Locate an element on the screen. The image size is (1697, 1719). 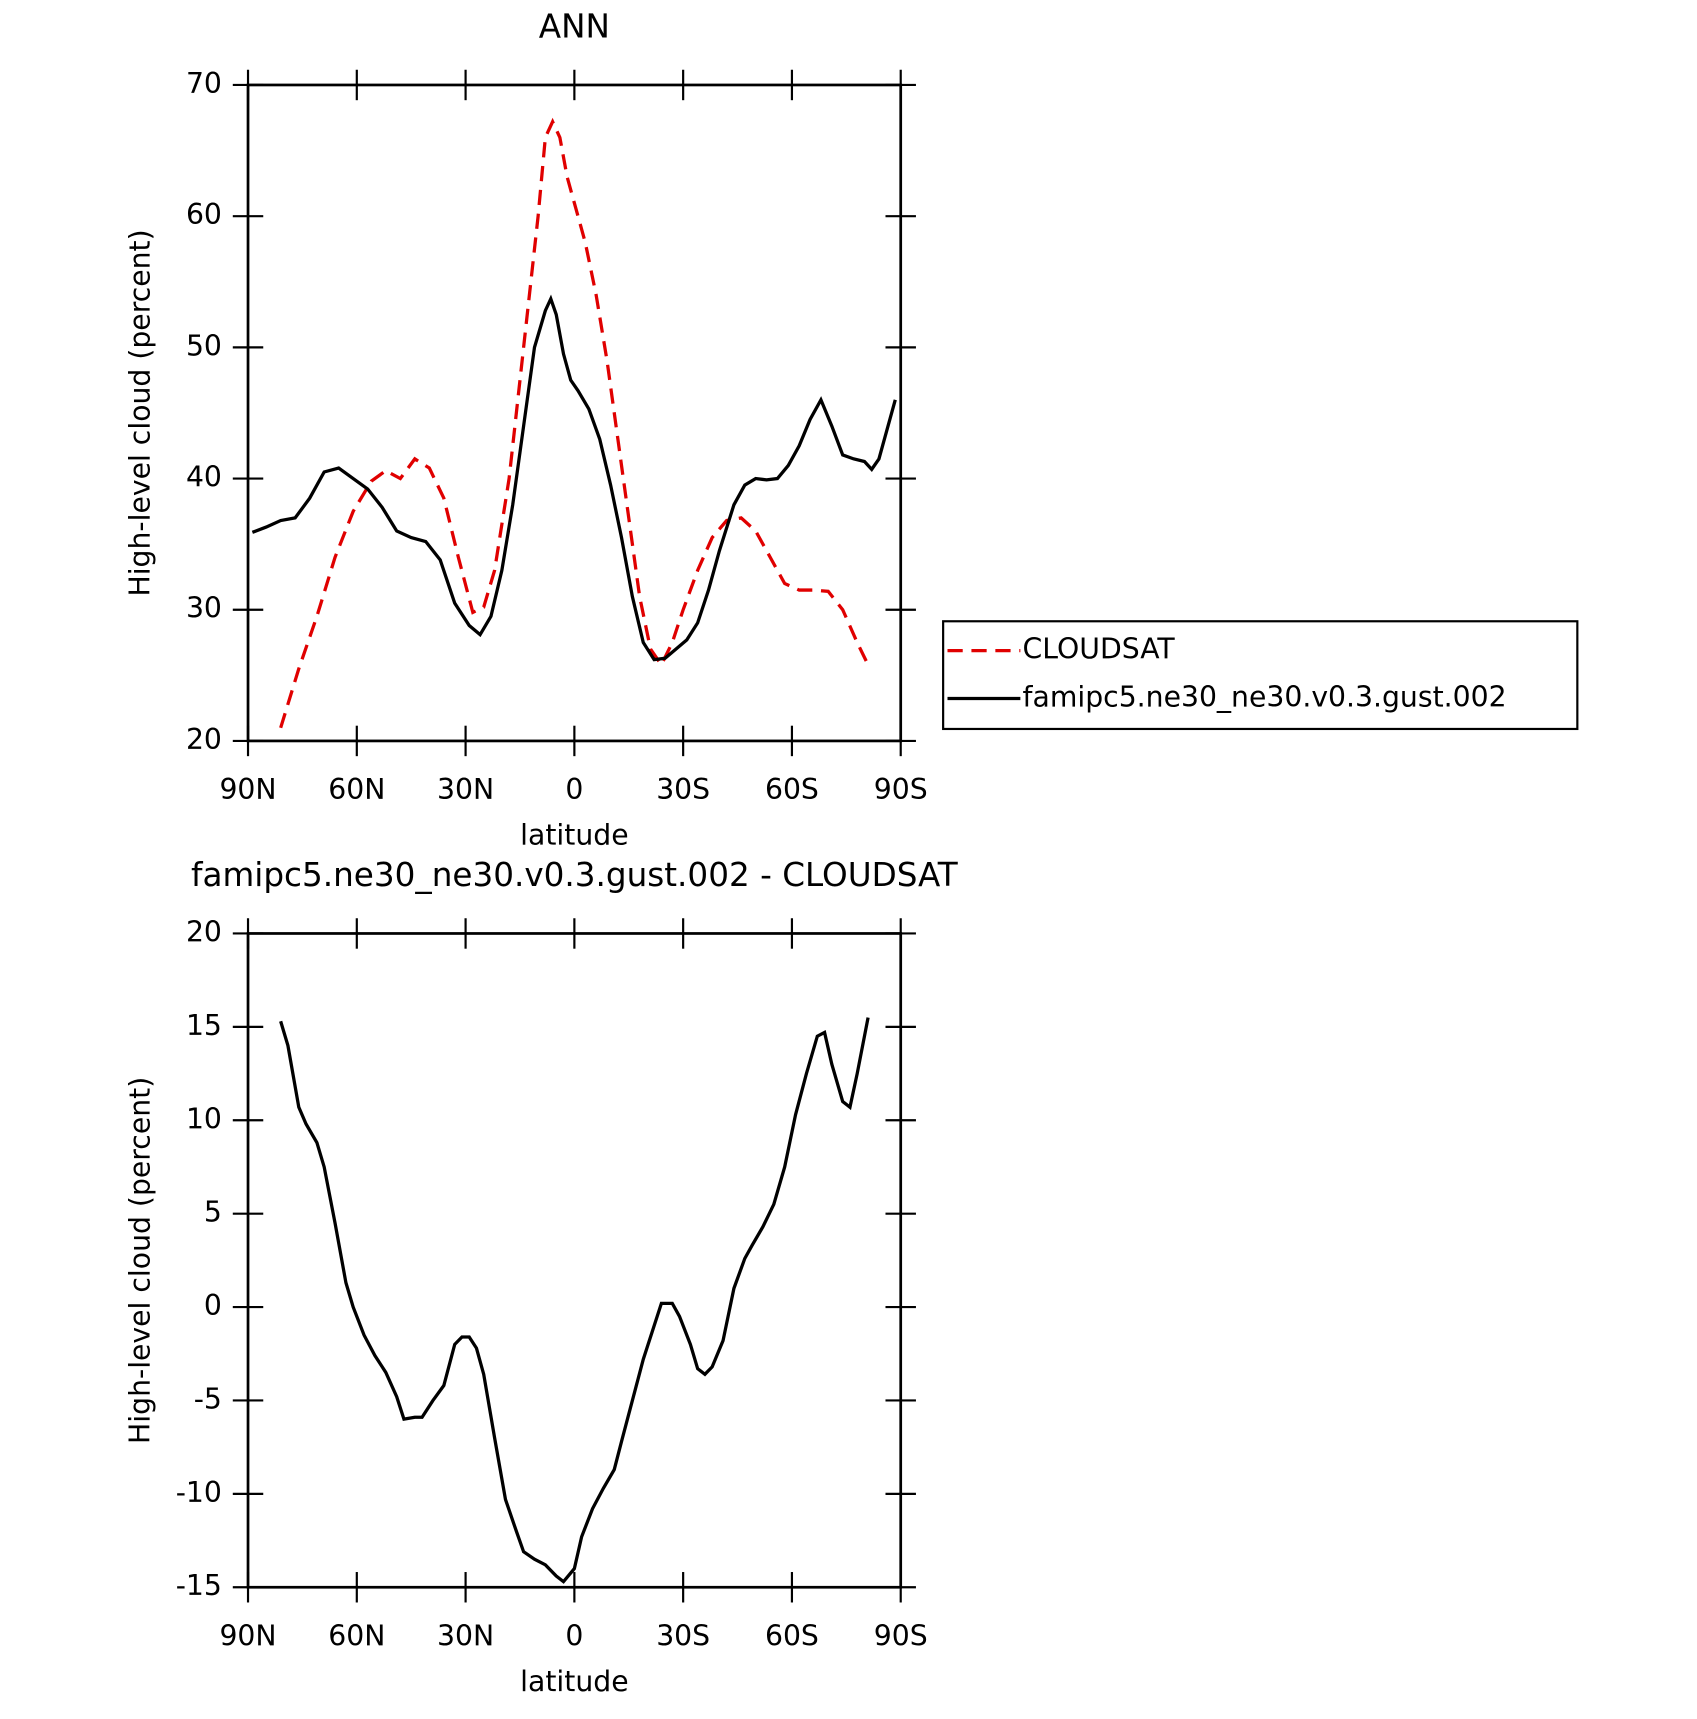
y-tick-label: 40 is located at coordinates (204, 477).